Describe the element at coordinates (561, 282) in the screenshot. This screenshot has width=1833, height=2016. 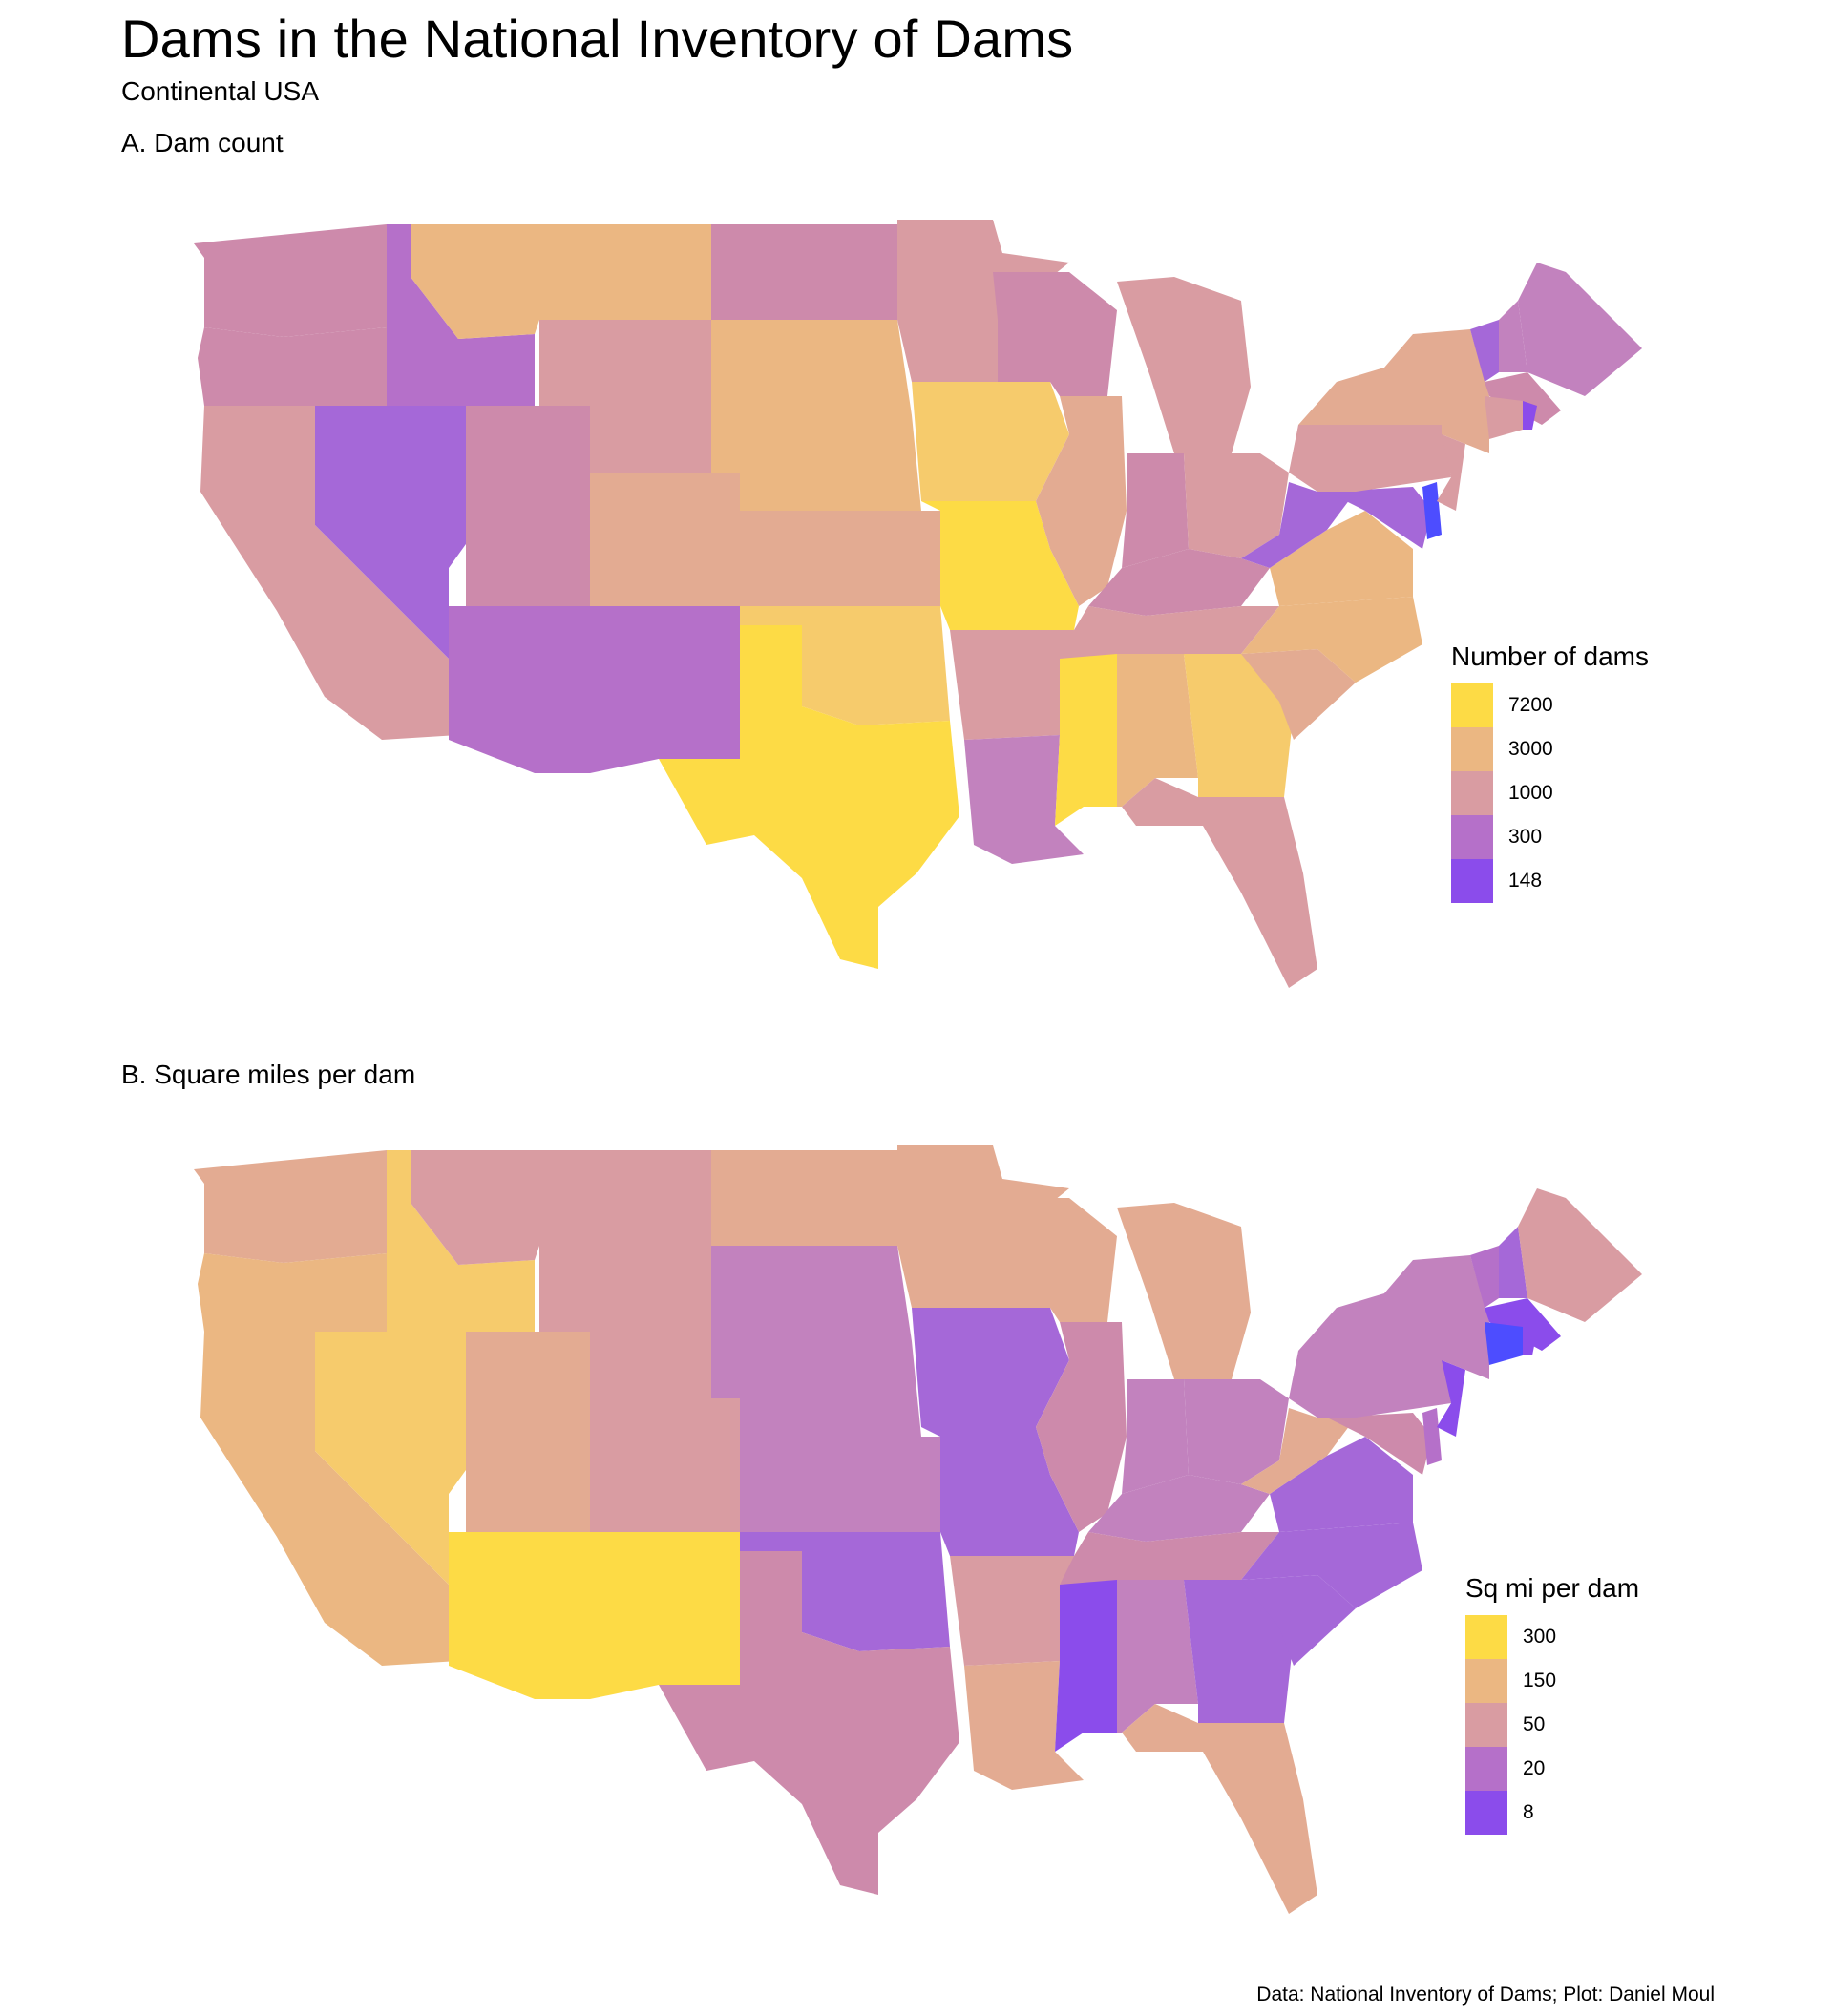
I see `state-mt` at that location.